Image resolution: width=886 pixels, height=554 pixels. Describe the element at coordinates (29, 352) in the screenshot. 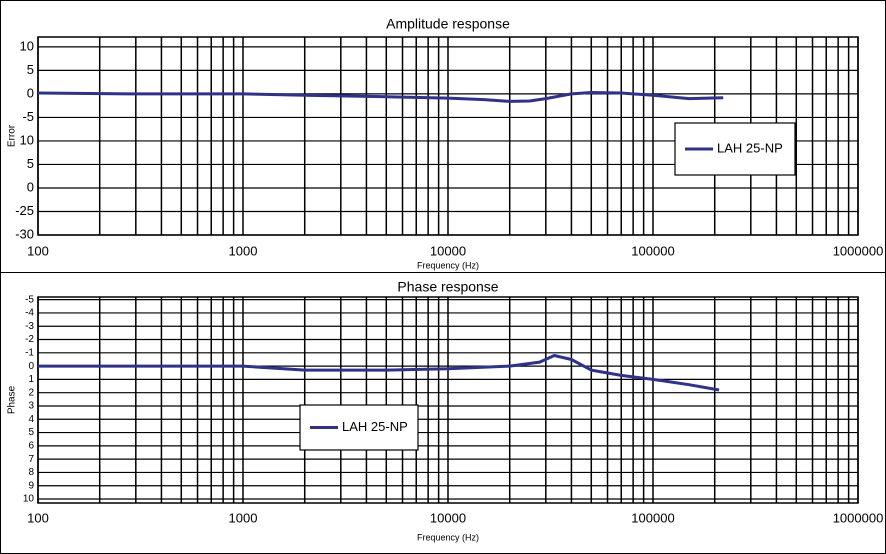

I see `y-tick-label: -1` at that location.